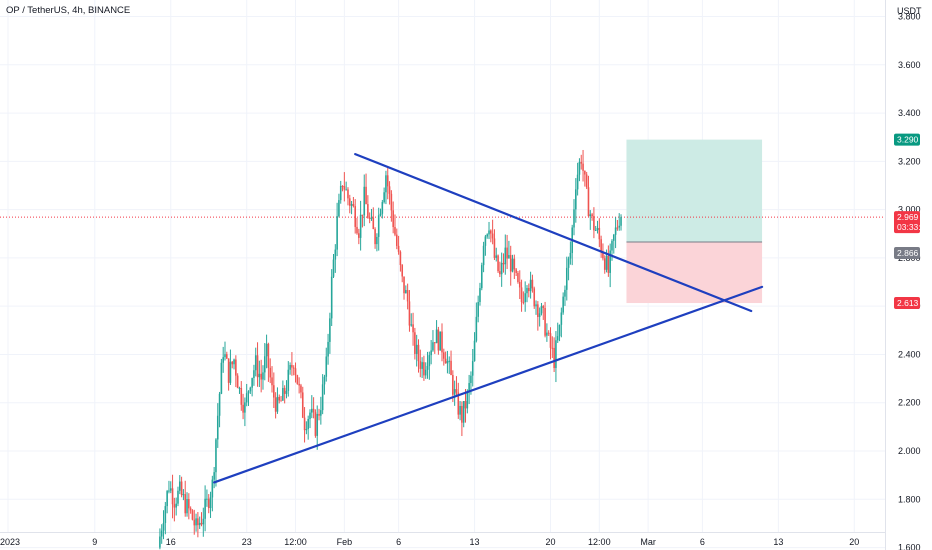 The width and height of the screenshot is (932, 550). What do you see at coordinates (694, 221) in the screenshot?
I see `position-zones` at bounding box center [694, 221].